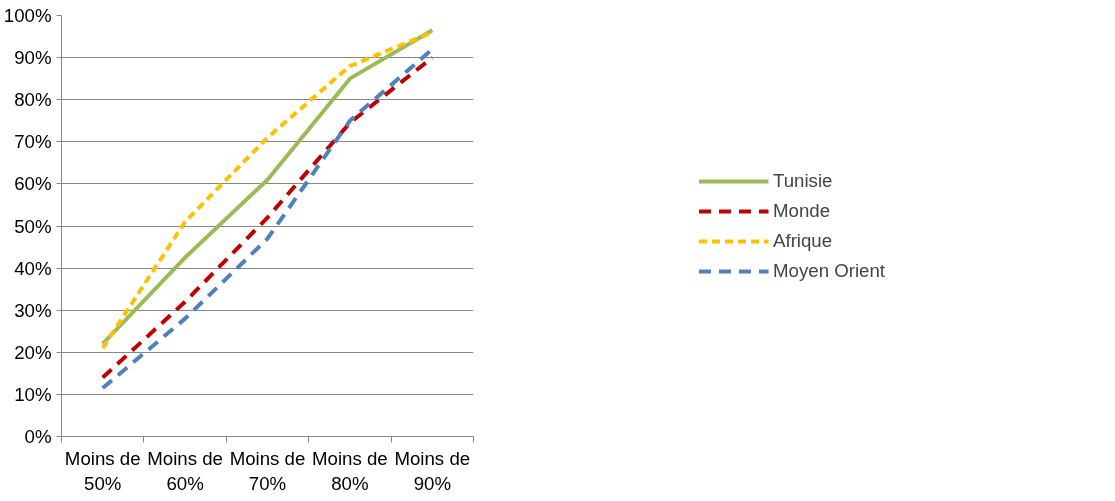  I want to click on y-tick-label: 60%, so click(33, 184).